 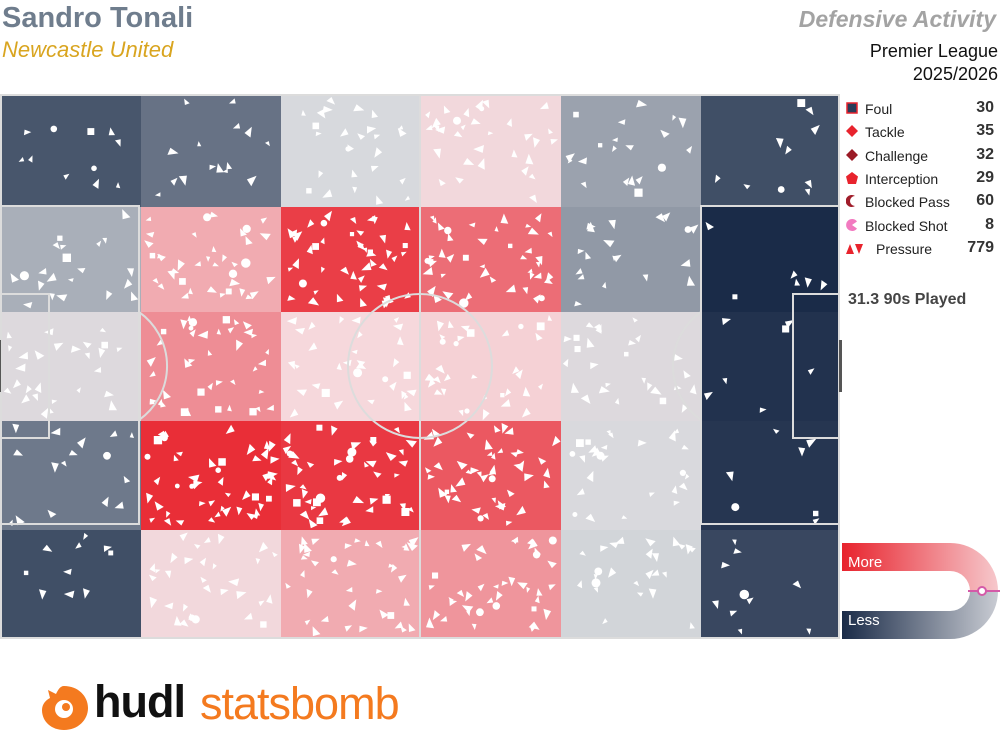 What do you see at coordinates (985, 178) in the screenshot?
I see `legend-count: 29` at bounding box center [985, 178].